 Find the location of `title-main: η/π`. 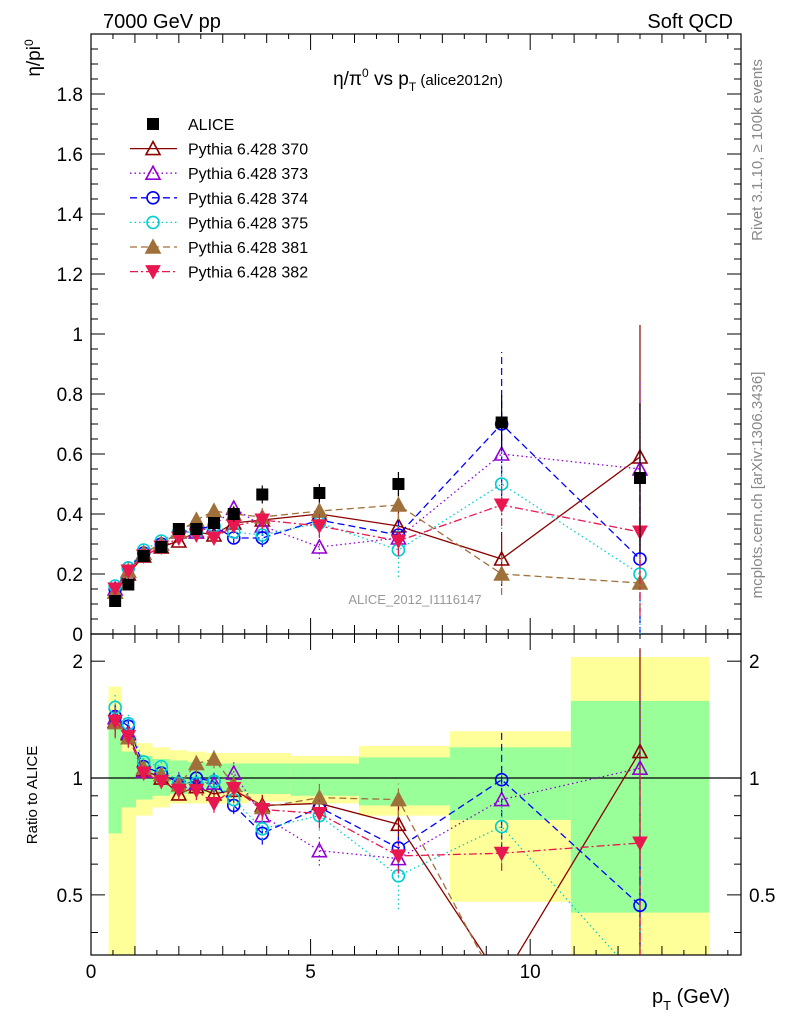

title-main: η/π is located at coordinates (347, 79).